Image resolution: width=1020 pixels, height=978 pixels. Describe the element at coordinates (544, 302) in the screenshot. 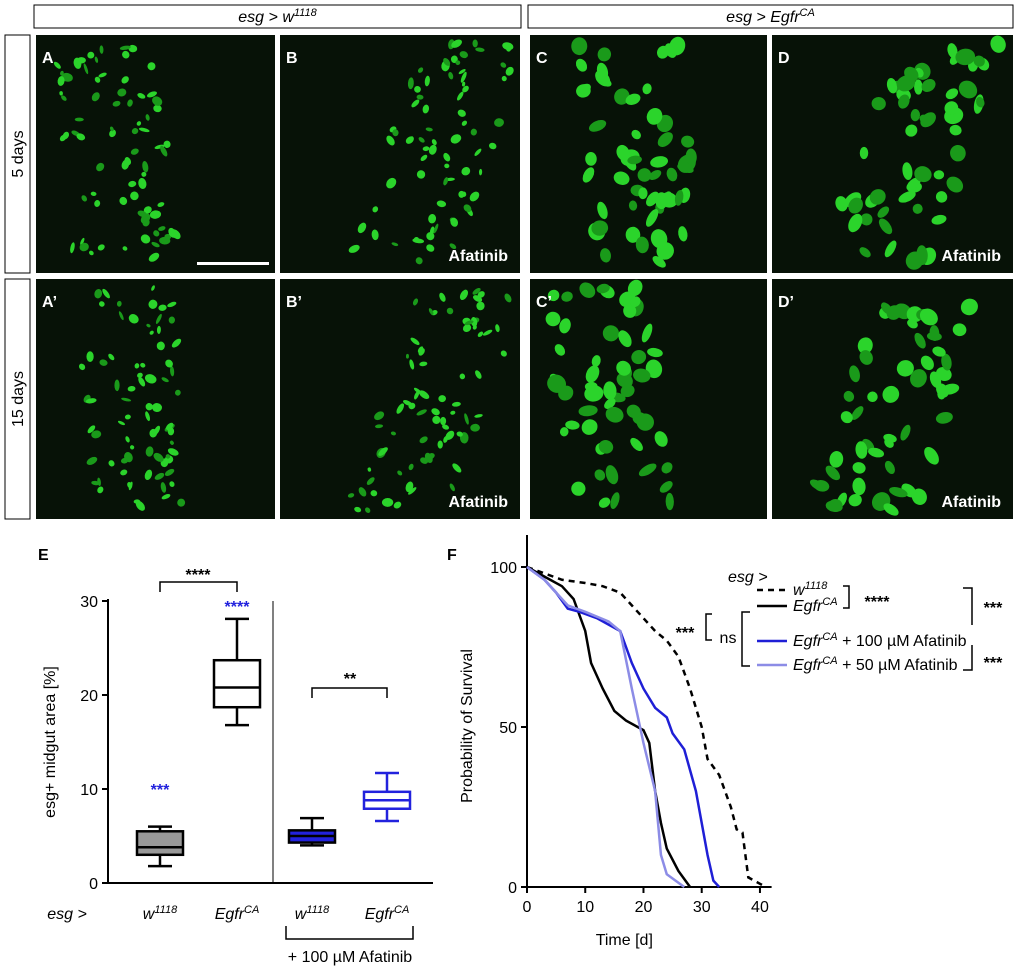

I see `panel-letter: C’` at that location.